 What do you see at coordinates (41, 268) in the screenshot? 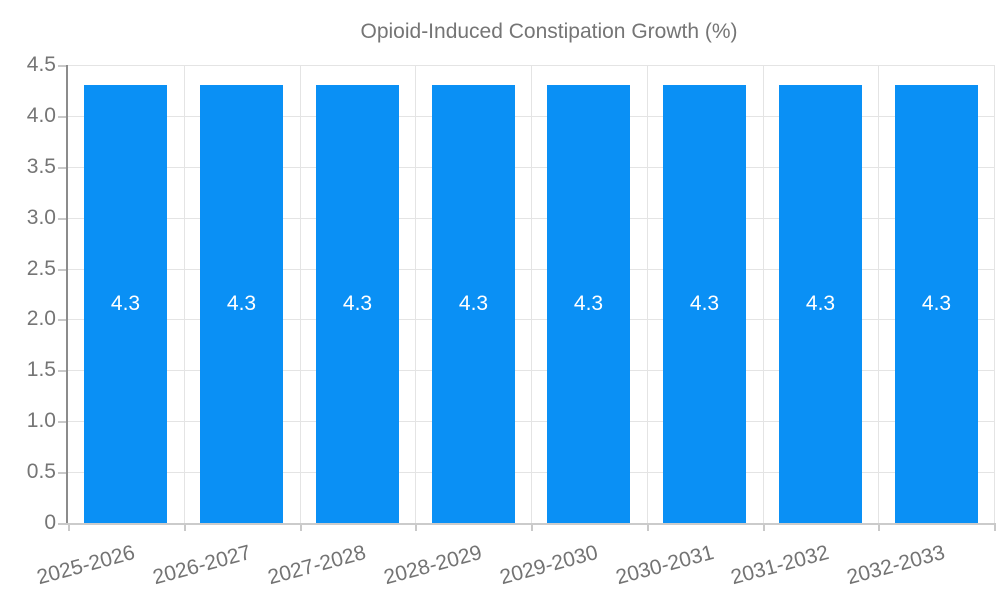
I see `y-axis-tick-label: 2.5` at bounding box center [41, 268].